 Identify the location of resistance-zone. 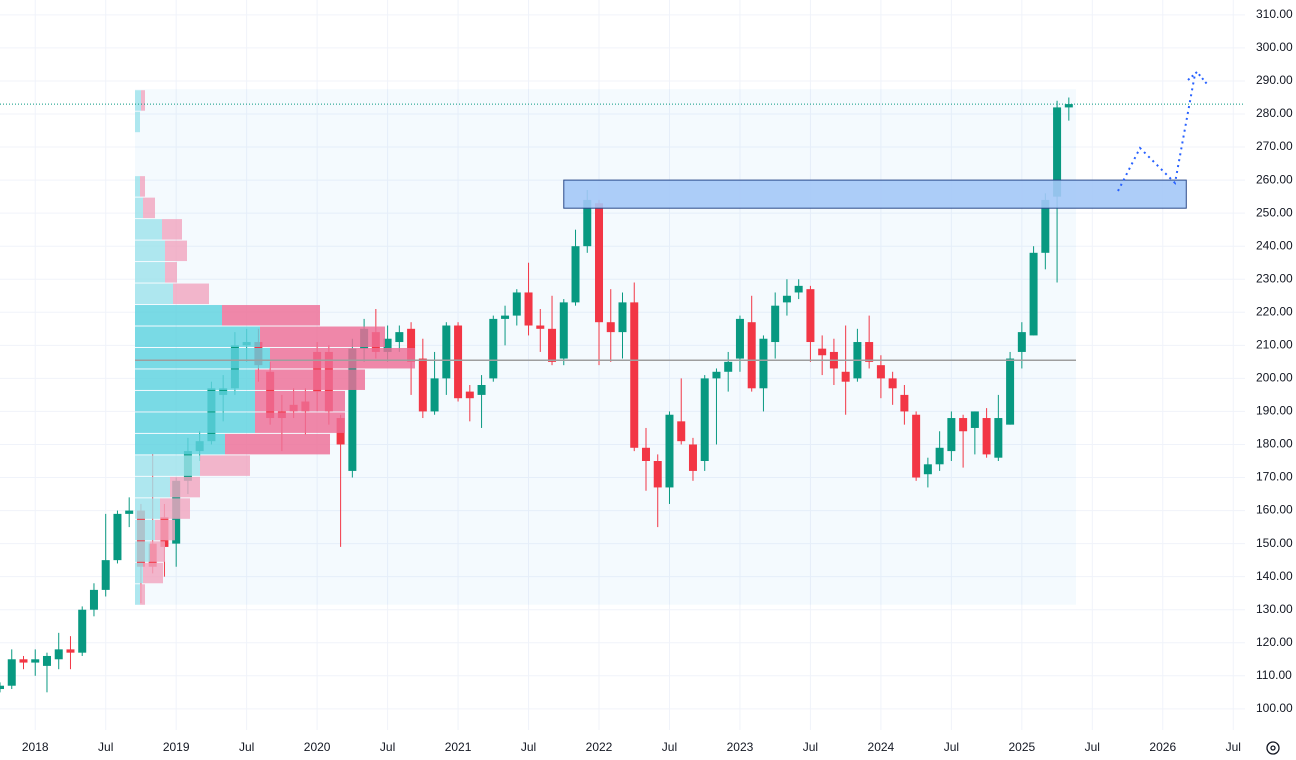
(875, 194).